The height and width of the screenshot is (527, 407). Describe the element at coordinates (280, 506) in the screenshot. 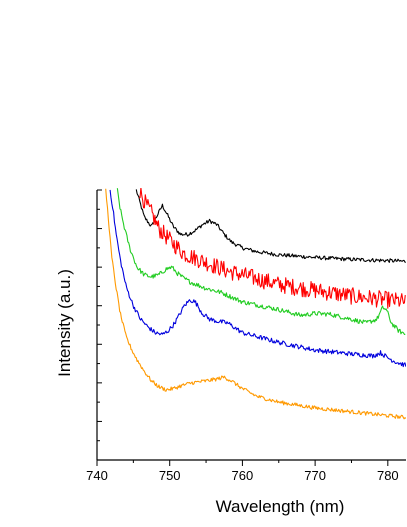

I see `x-axis-label: Wavelength (nm)` at that location.